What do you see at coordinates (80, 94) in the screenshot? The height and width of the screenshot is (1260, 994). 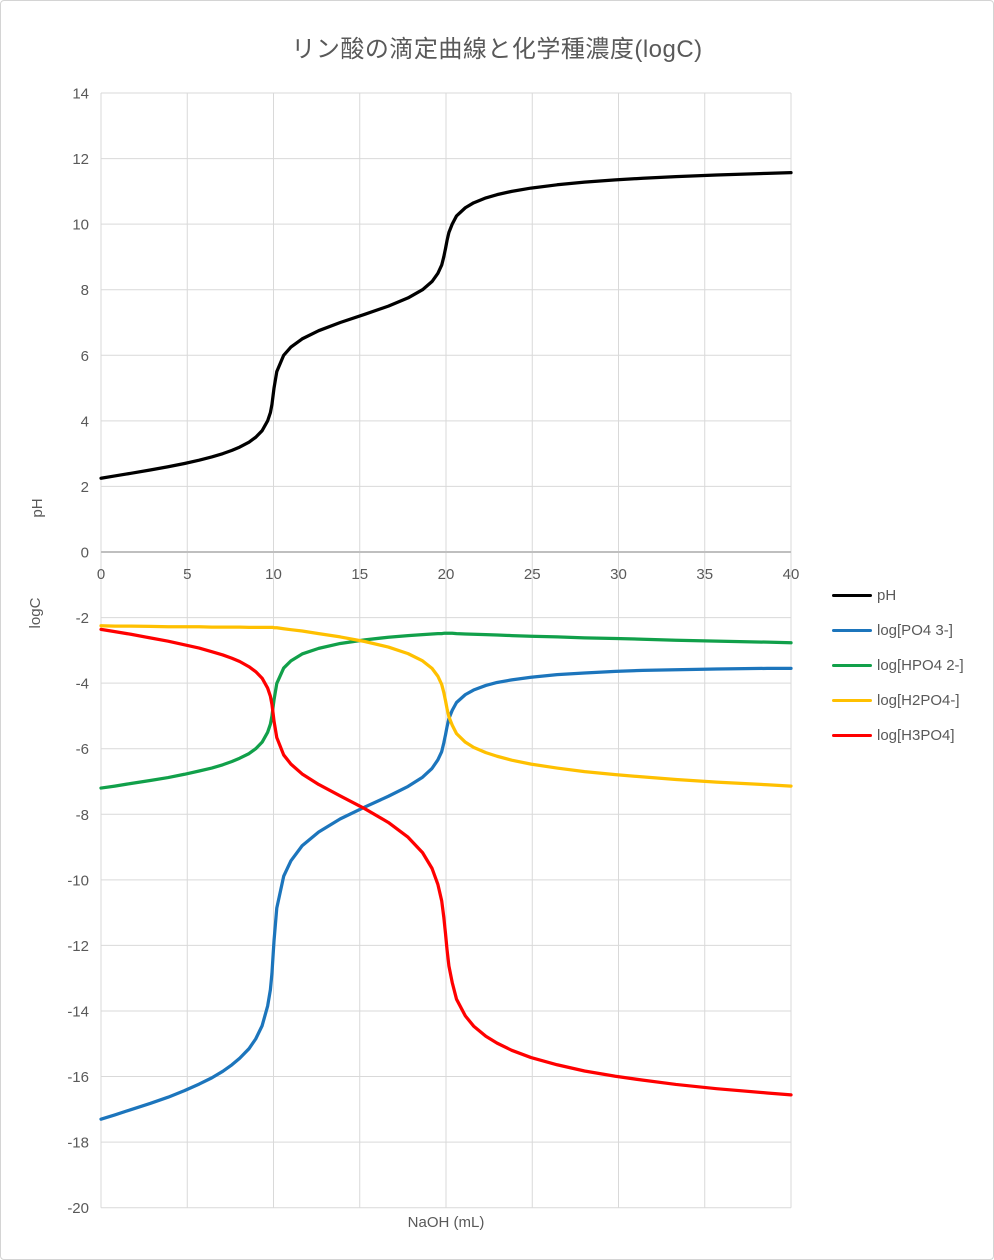 I see `y-tick-label-14: 14` at bounding box center [80, 94].